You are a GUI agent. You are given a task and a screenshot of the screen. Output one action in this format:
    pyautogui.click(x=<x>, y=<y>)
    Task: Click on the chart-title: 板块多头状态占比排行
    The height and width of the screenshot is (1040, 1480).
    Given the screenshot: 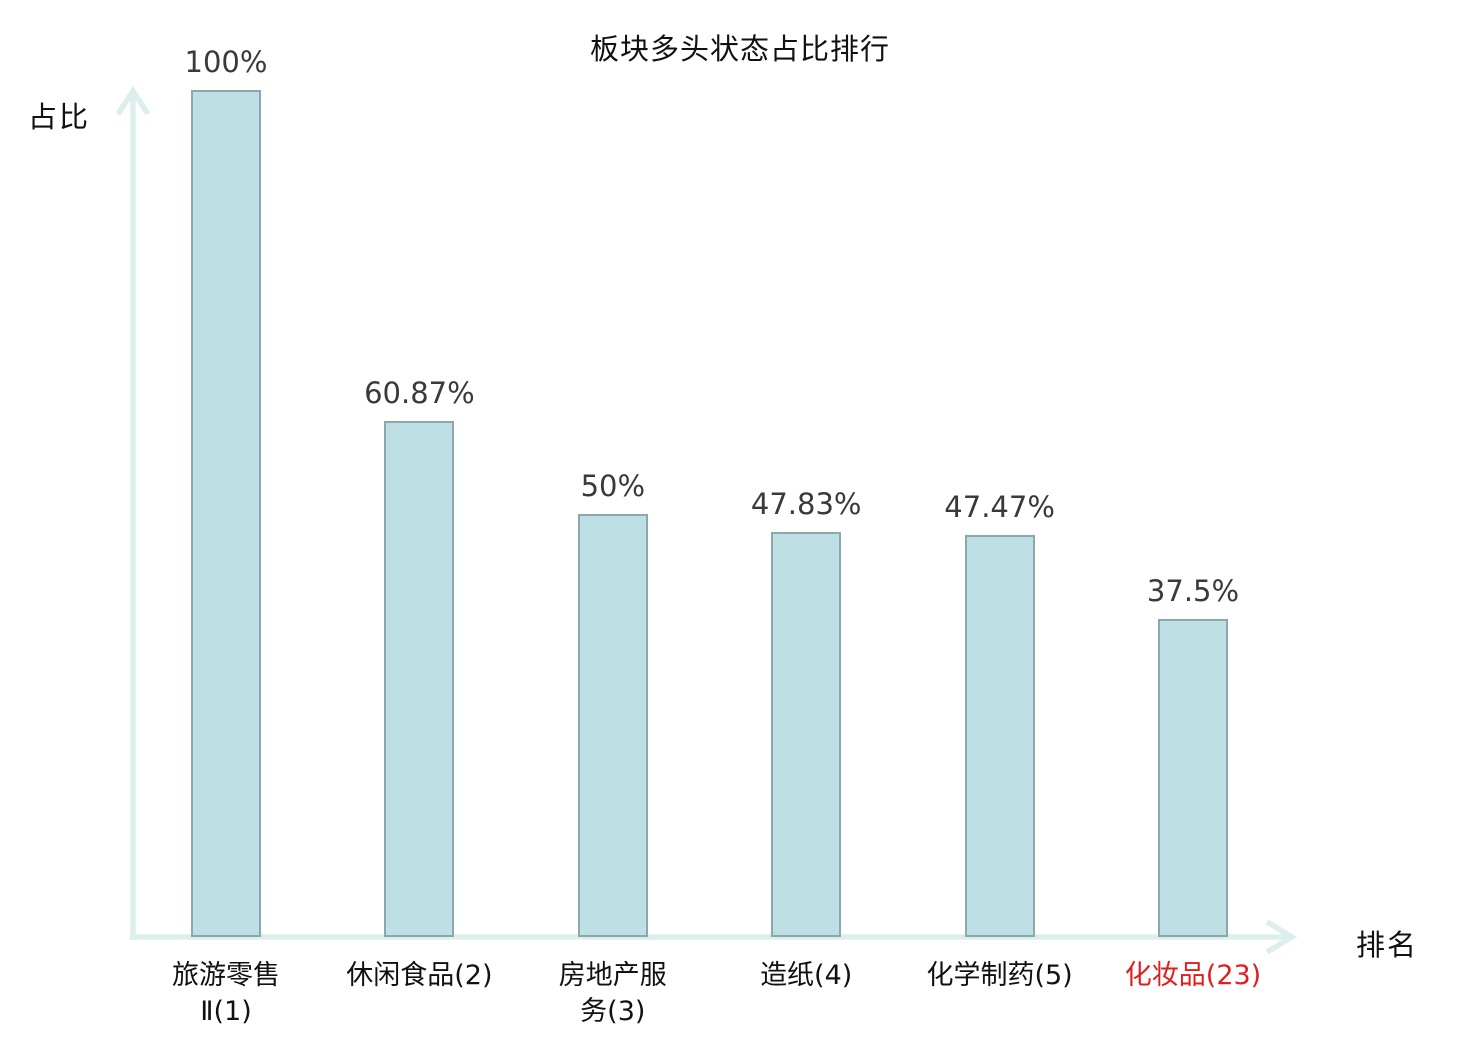 What is the action you would take?
    pyautogui.click(x=739, y=49)
    